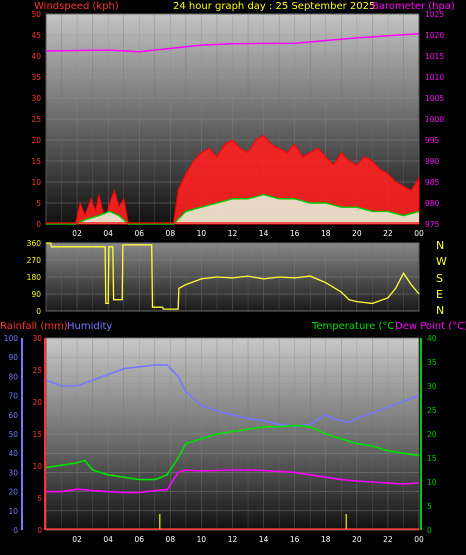  I want to click on rainfall-ytick-25: 25, so click(37, 370).